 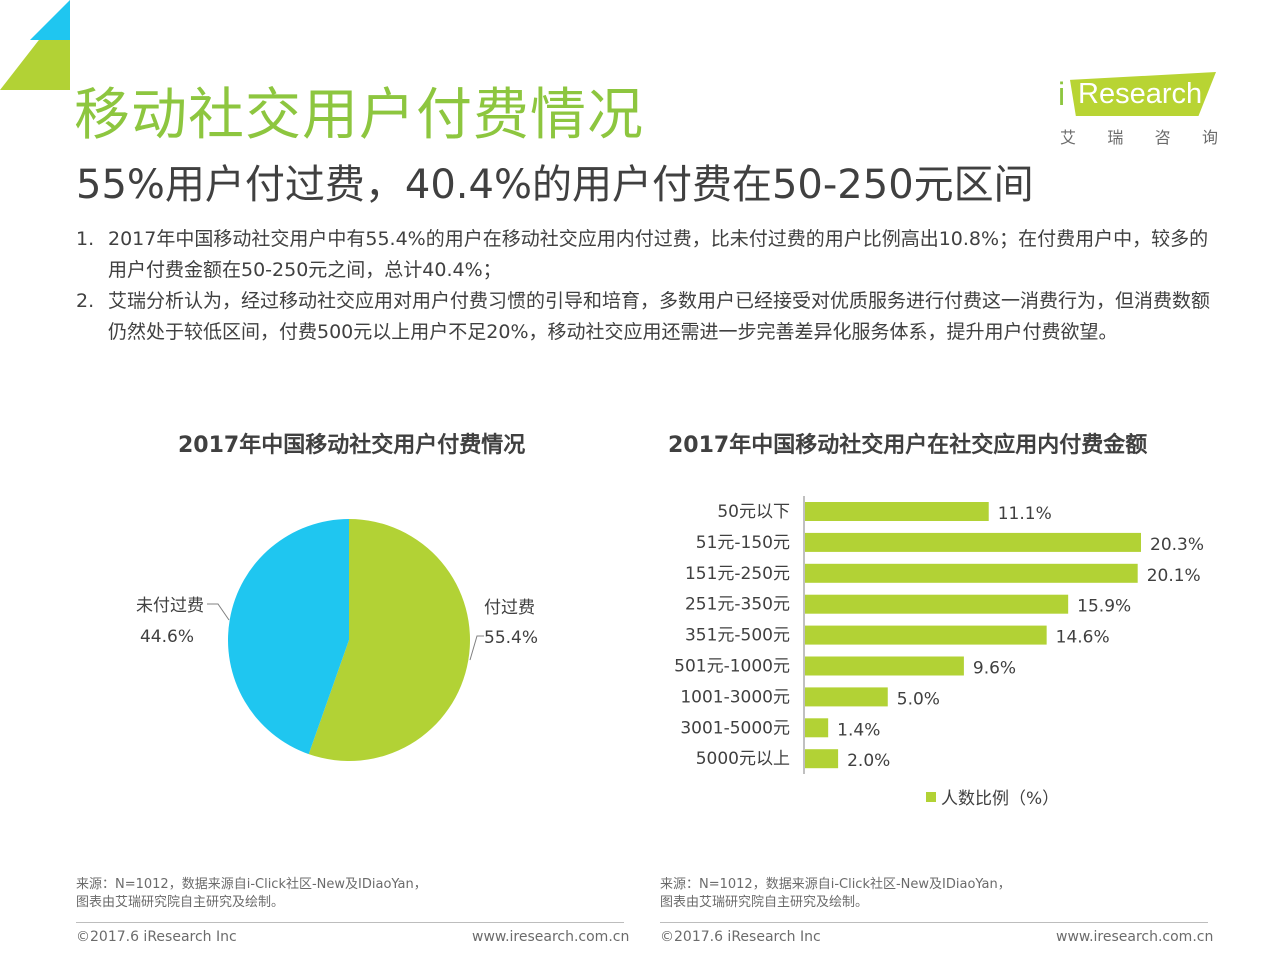 What do you see at coordinates (85, 239) in the screenshot?
I see `bullet-number: 1.` at bounding box center [85, 239].